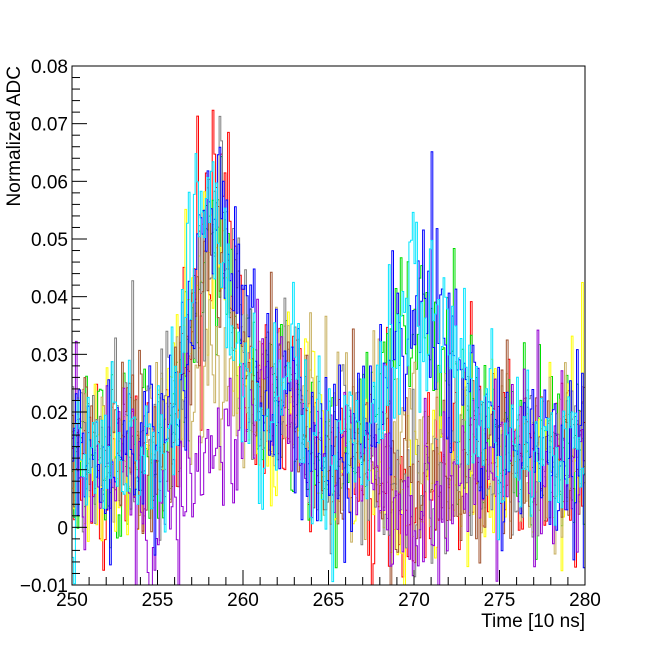 Image resolution: width=650 pixels, height=650 pixels. Describe the element at coordinates (533, 621) in the screenshot. I see `x-axis-title: Time [10 ns]` at that location.